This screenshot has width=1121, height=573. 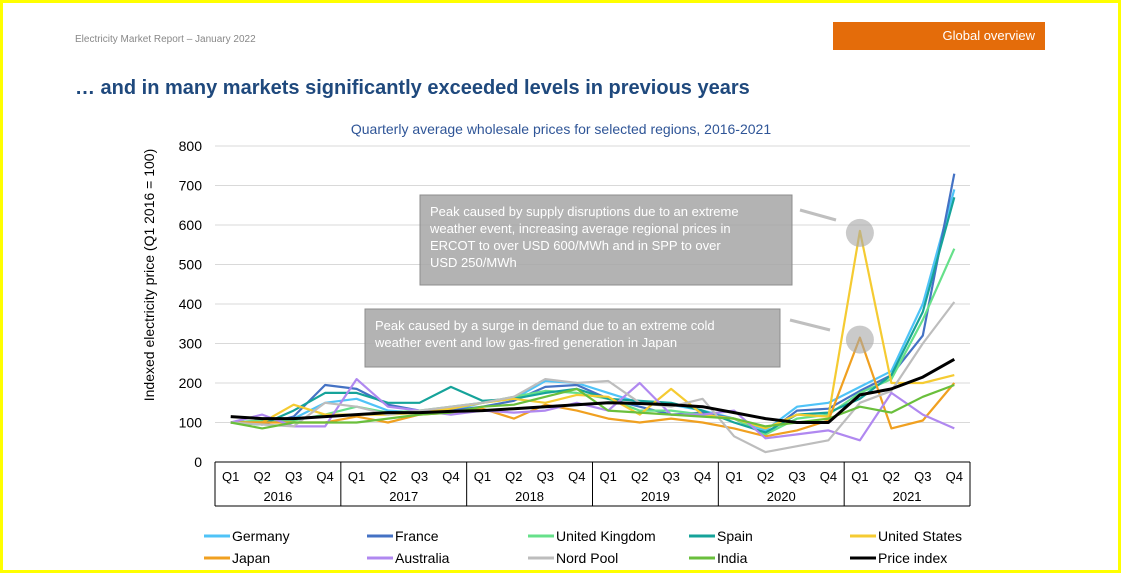 I want to click on y-tick-label: 700, so click(x=191, y=186).